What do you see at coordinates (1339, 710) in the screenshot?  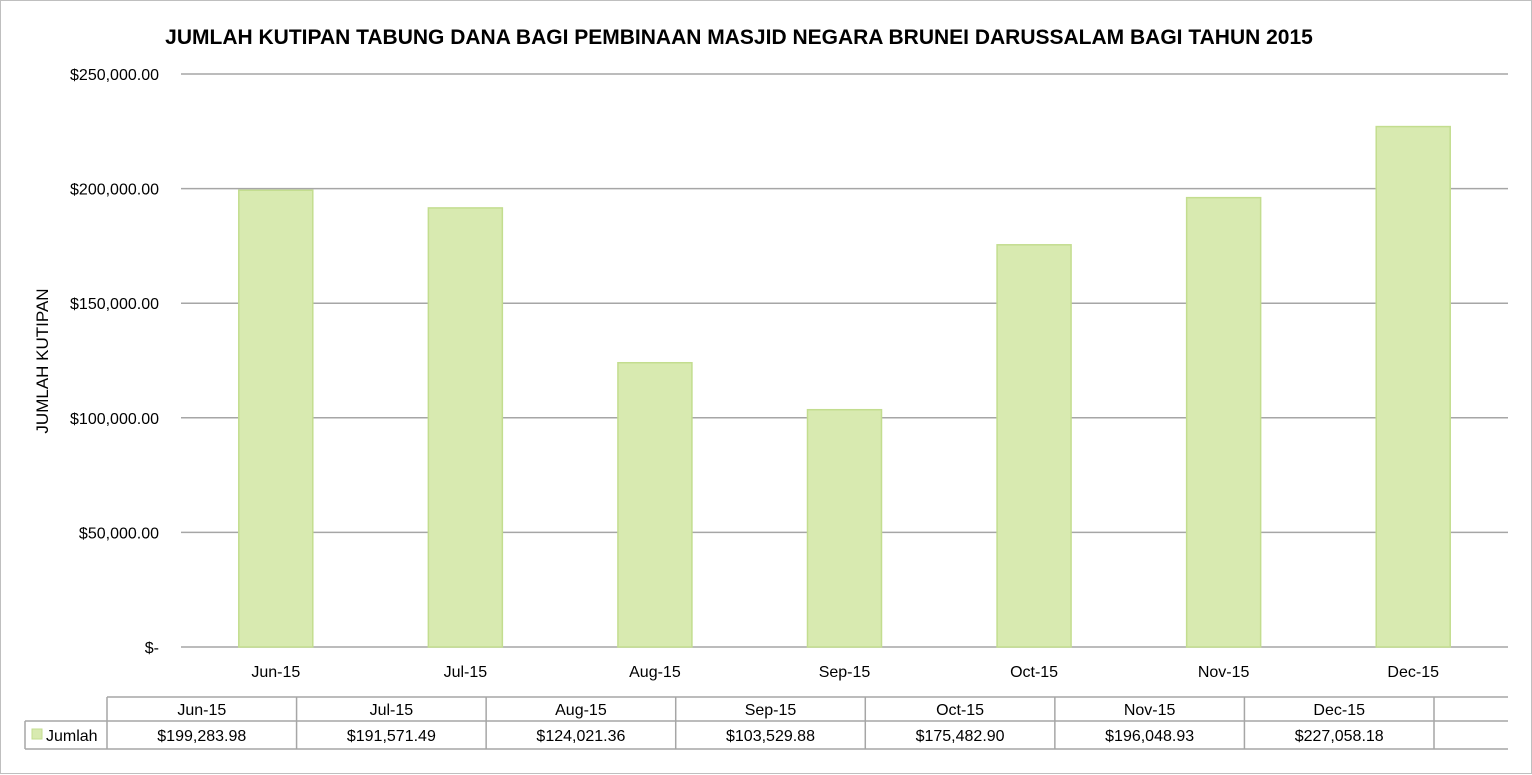 I see `table-header-cell: Dec-15` at bounding box center [1339, 710].